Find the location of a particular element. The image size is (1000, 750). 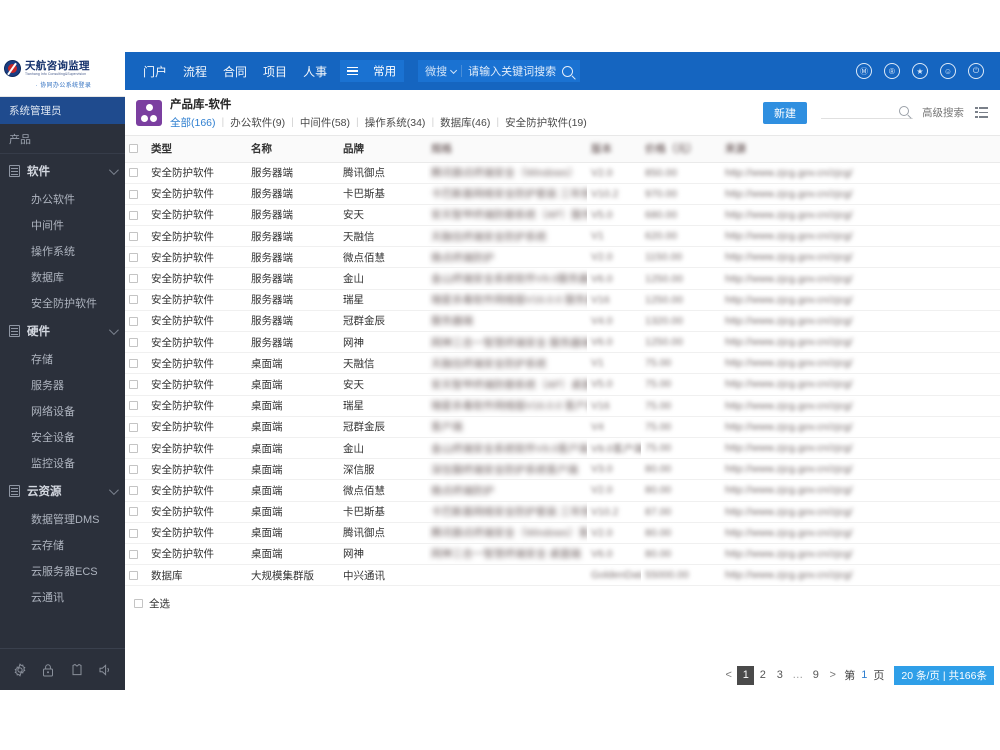

tab-数据库(46): 数据库(46) is located at coordinates (465, 122).